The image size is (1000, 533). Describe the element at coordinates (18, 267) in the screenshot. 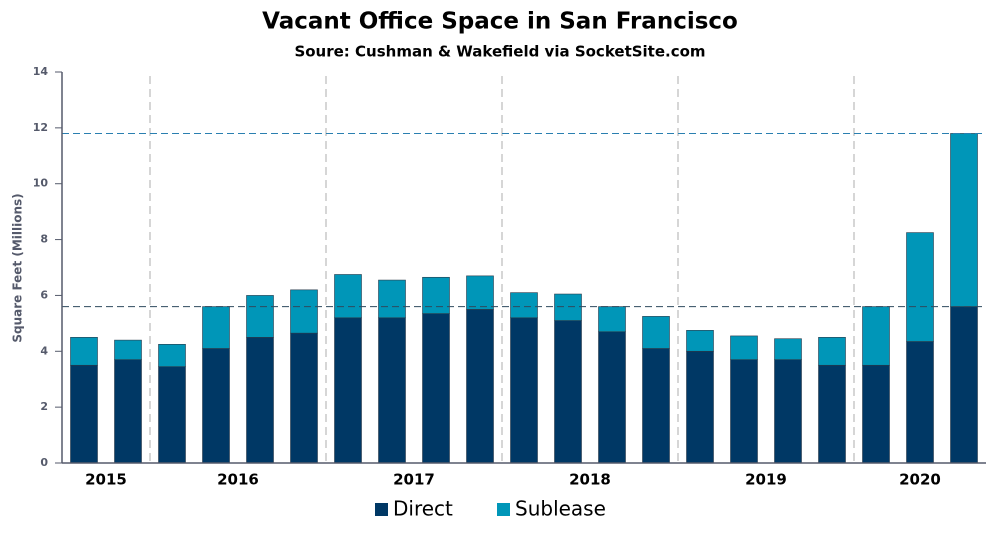

I see `y-axis-label: Square Feet (Millions)` at that location.